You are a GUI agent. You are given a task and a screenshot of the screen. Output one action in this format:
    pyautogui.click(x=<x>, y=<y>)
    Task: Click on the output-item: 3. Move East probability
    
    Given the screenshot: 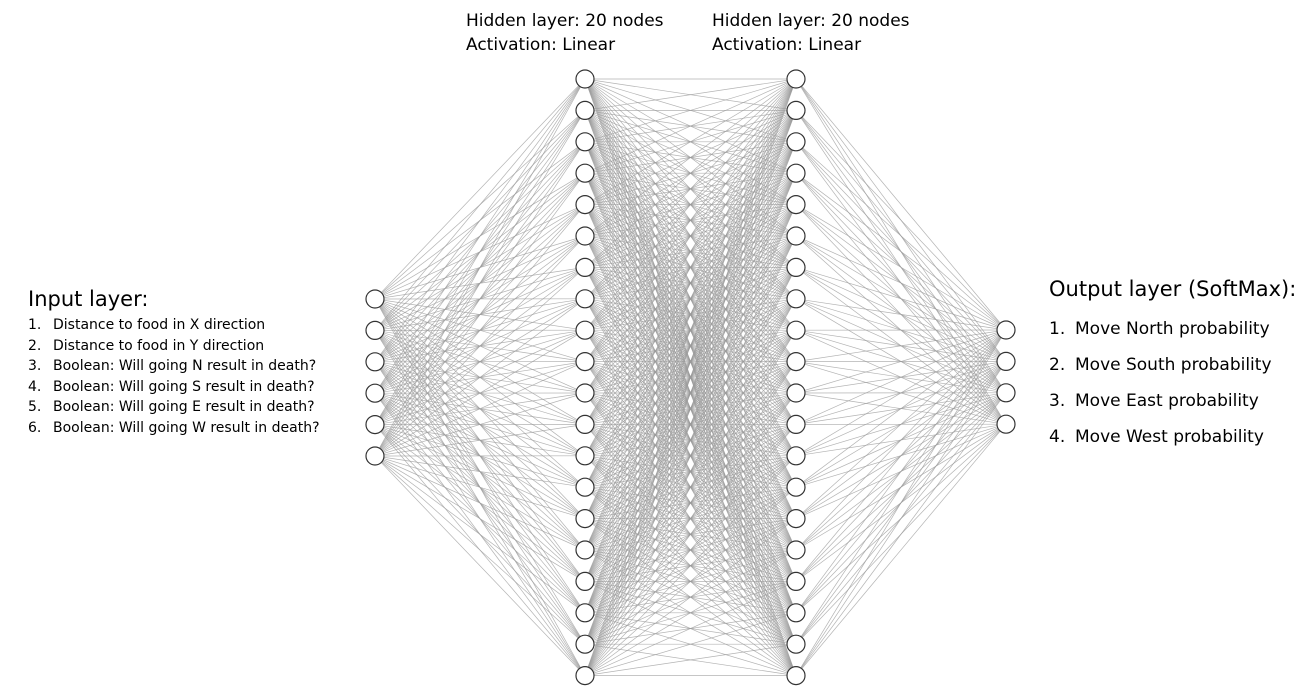 What is the action you would take?
    pyautogui.click(x=1172, y=401)
    